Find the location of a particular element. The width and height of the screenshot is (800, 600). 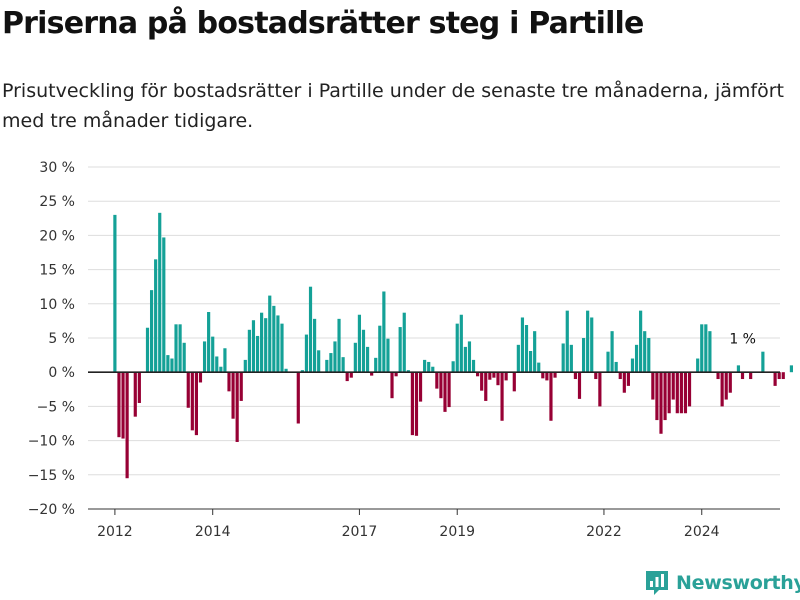

x-tick-label: 2012 is located at coordinates (115, 532).